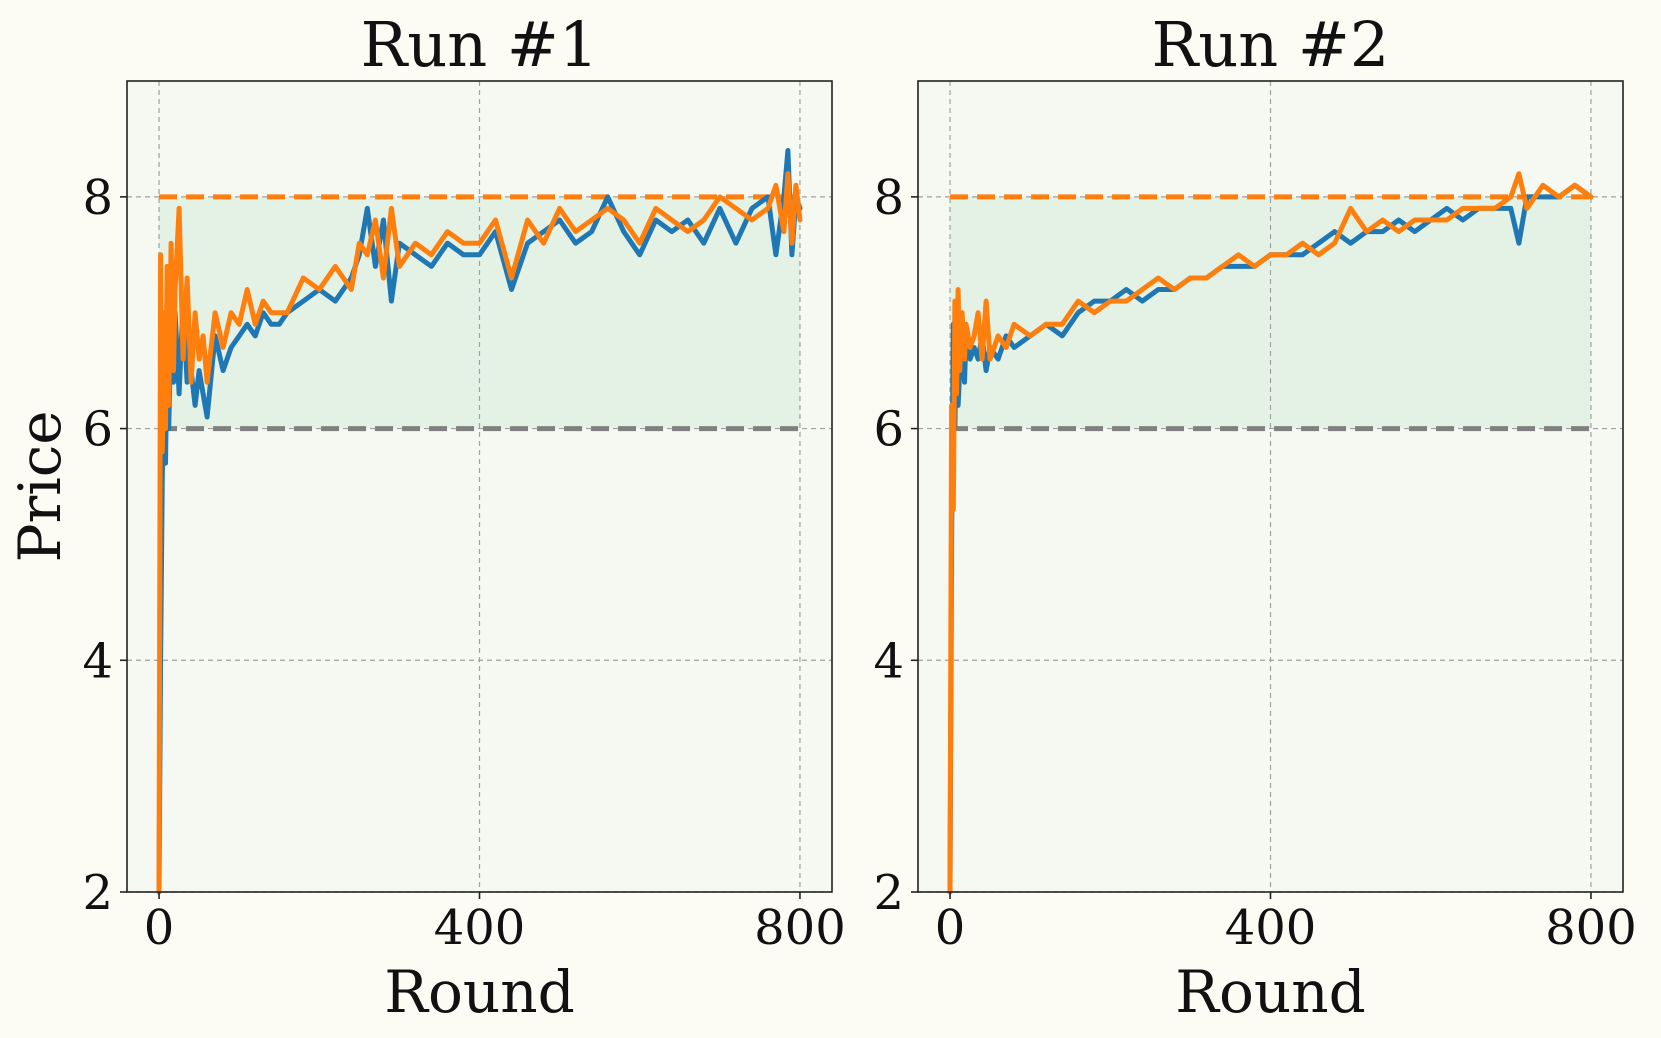 The width and height of the screenshot is (1661, 1038). Describe the element at coordinates (40, 486) in the screenshot. I see `y-axis-label: Price` at that location.